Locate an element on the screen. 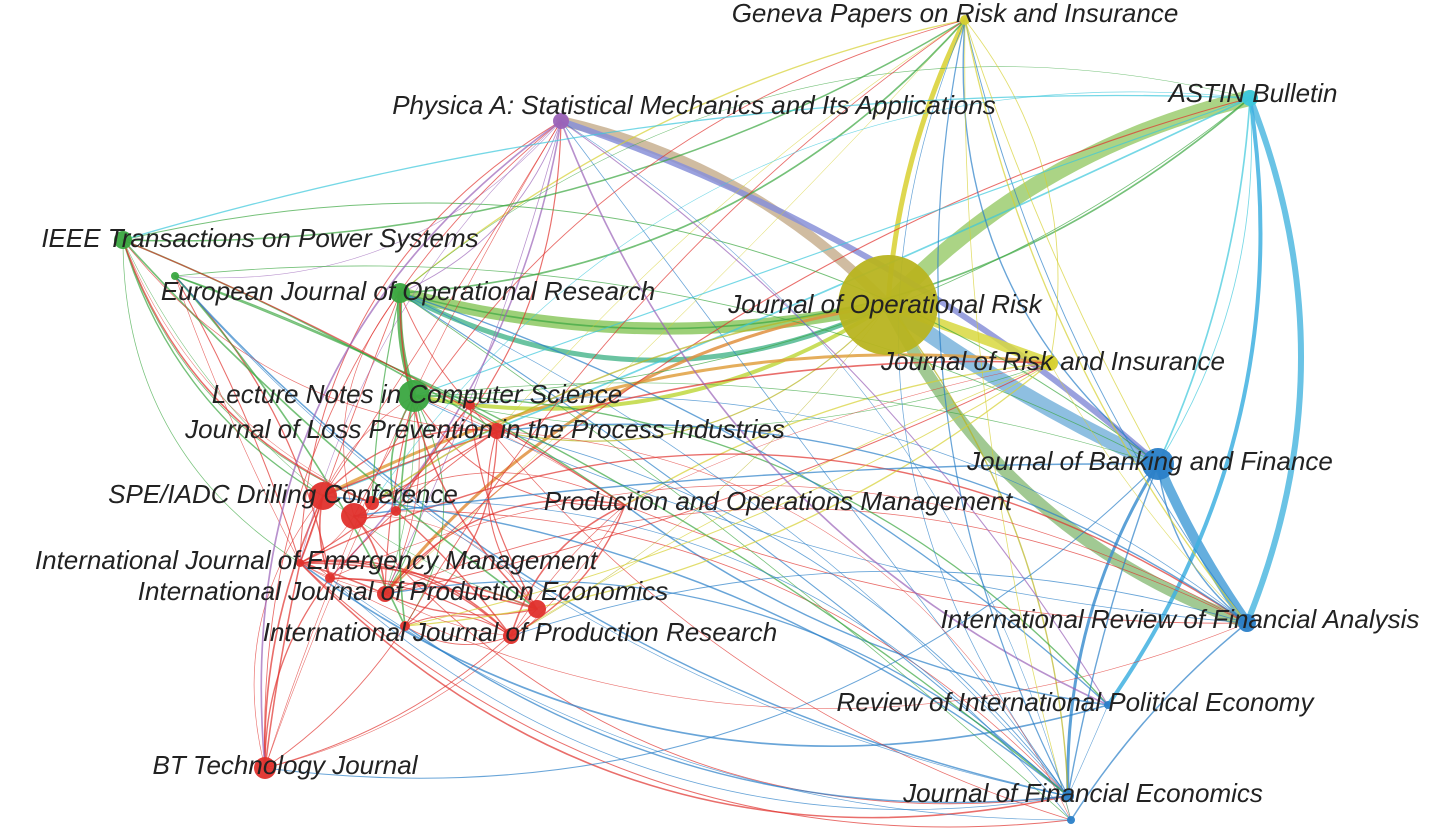 This screenshot has width=1448, height=835. node-label: Journal of Banking and Finance is located at coordinates (1149, 461).